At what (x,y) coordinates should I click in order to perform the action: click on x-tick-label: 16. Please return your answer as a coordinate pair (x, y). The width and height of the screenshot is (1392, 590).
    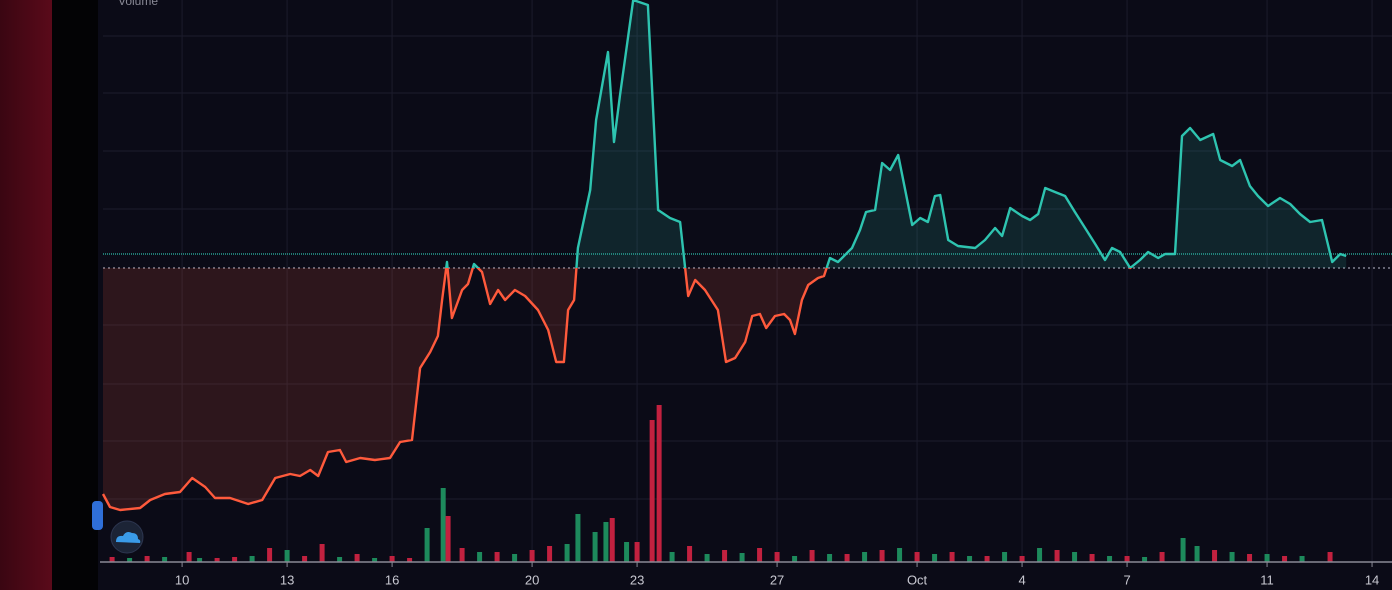
    Looking at the image, I should click on (392, 579).